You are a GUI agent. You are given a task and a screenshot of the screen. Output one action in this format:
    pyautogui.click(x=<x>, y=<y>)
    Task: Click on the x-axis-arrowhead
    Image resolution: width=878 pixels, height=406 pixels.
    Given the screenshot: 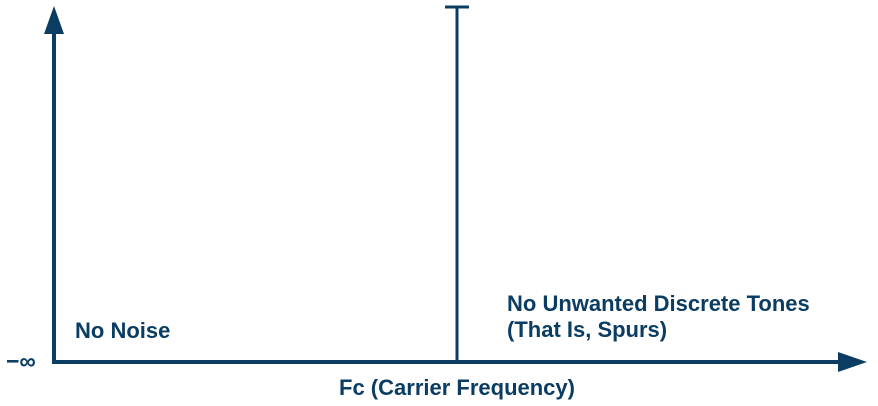 What is the action you would take?
    pyautogui.click(x=852, y=362)
    